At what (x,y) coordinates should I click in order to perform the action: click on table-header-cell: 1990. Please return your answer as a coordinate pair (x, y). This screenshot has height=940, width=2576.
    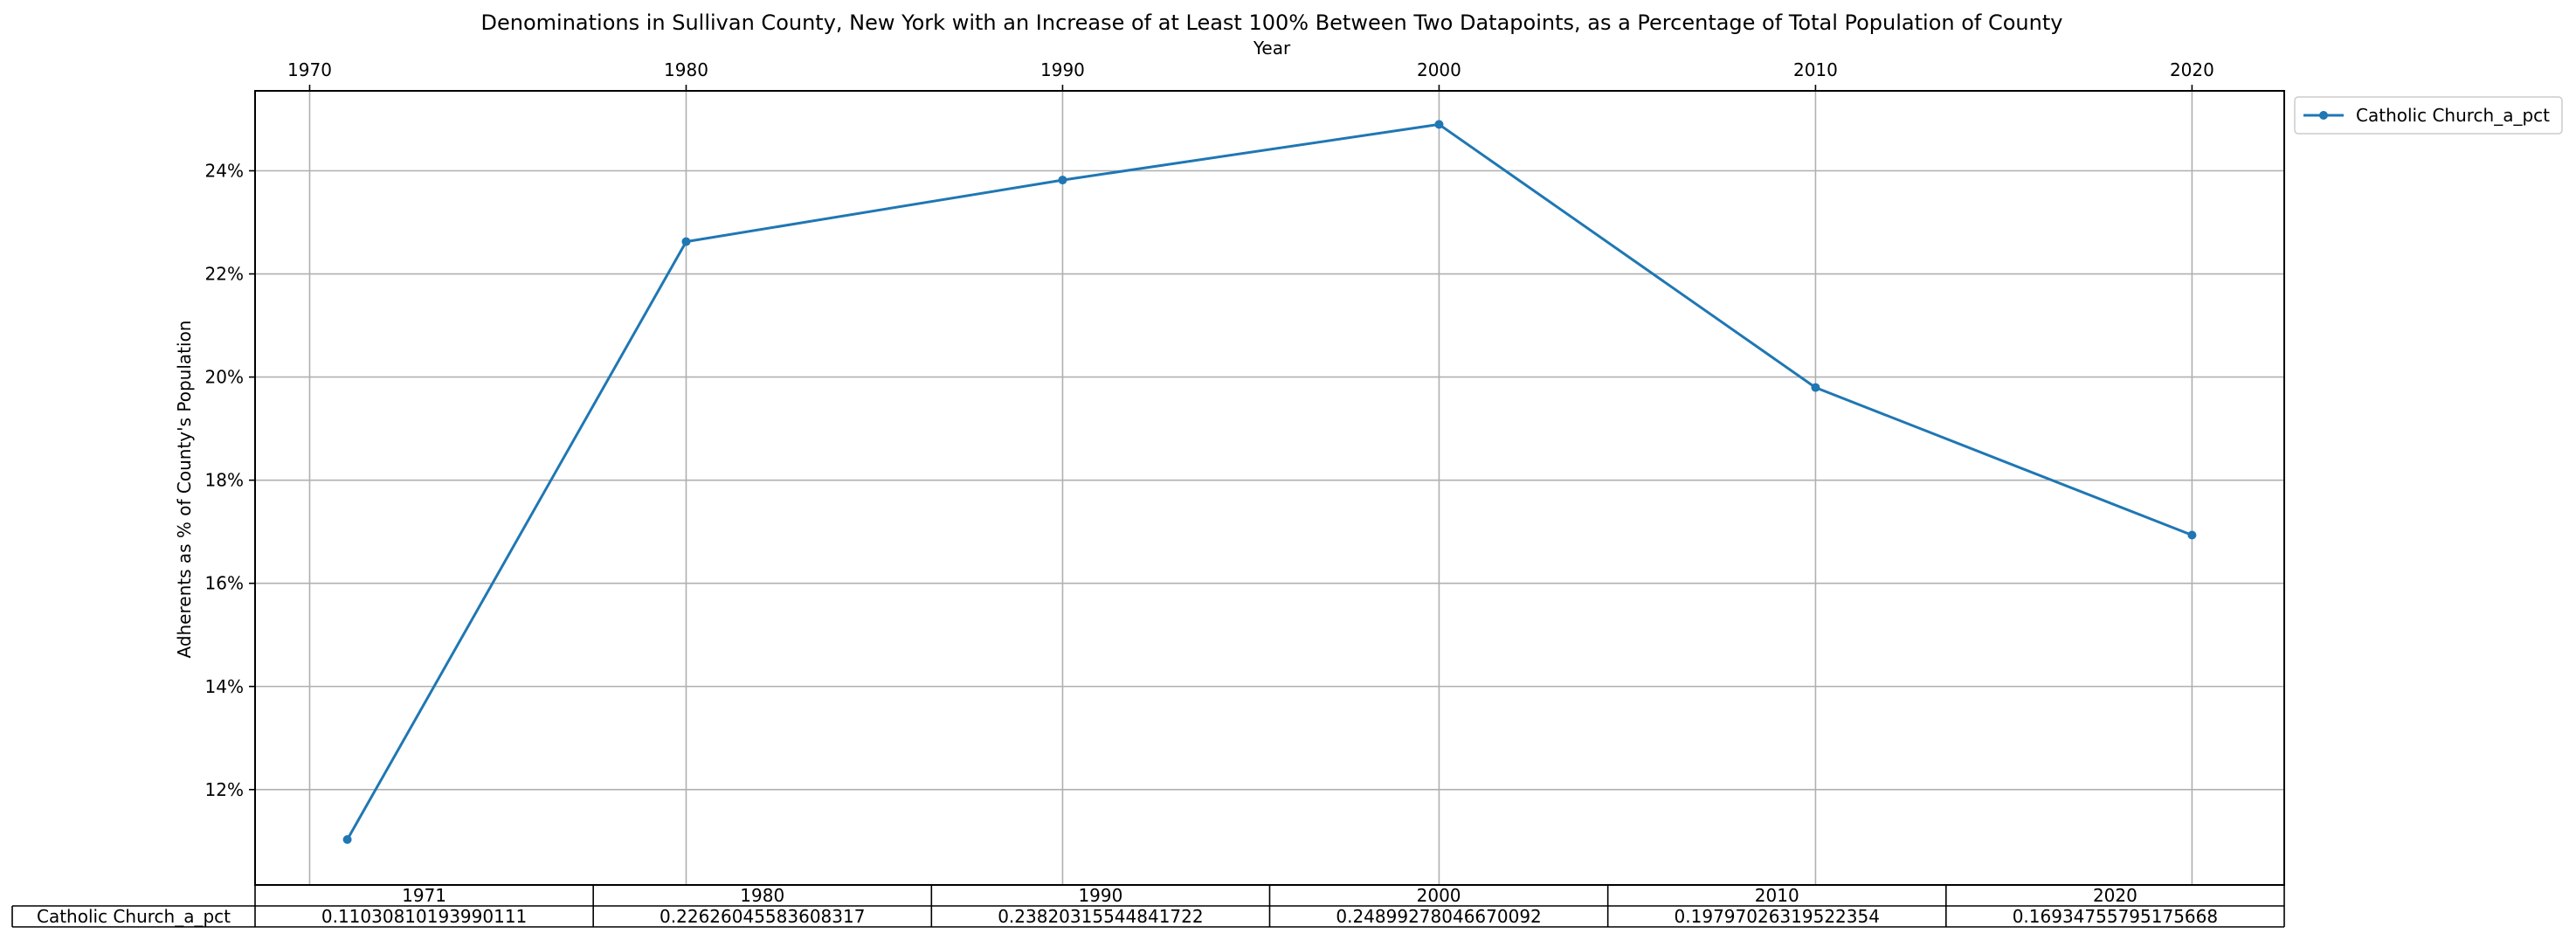
    Looking at the image, I should click on (1100, 896).